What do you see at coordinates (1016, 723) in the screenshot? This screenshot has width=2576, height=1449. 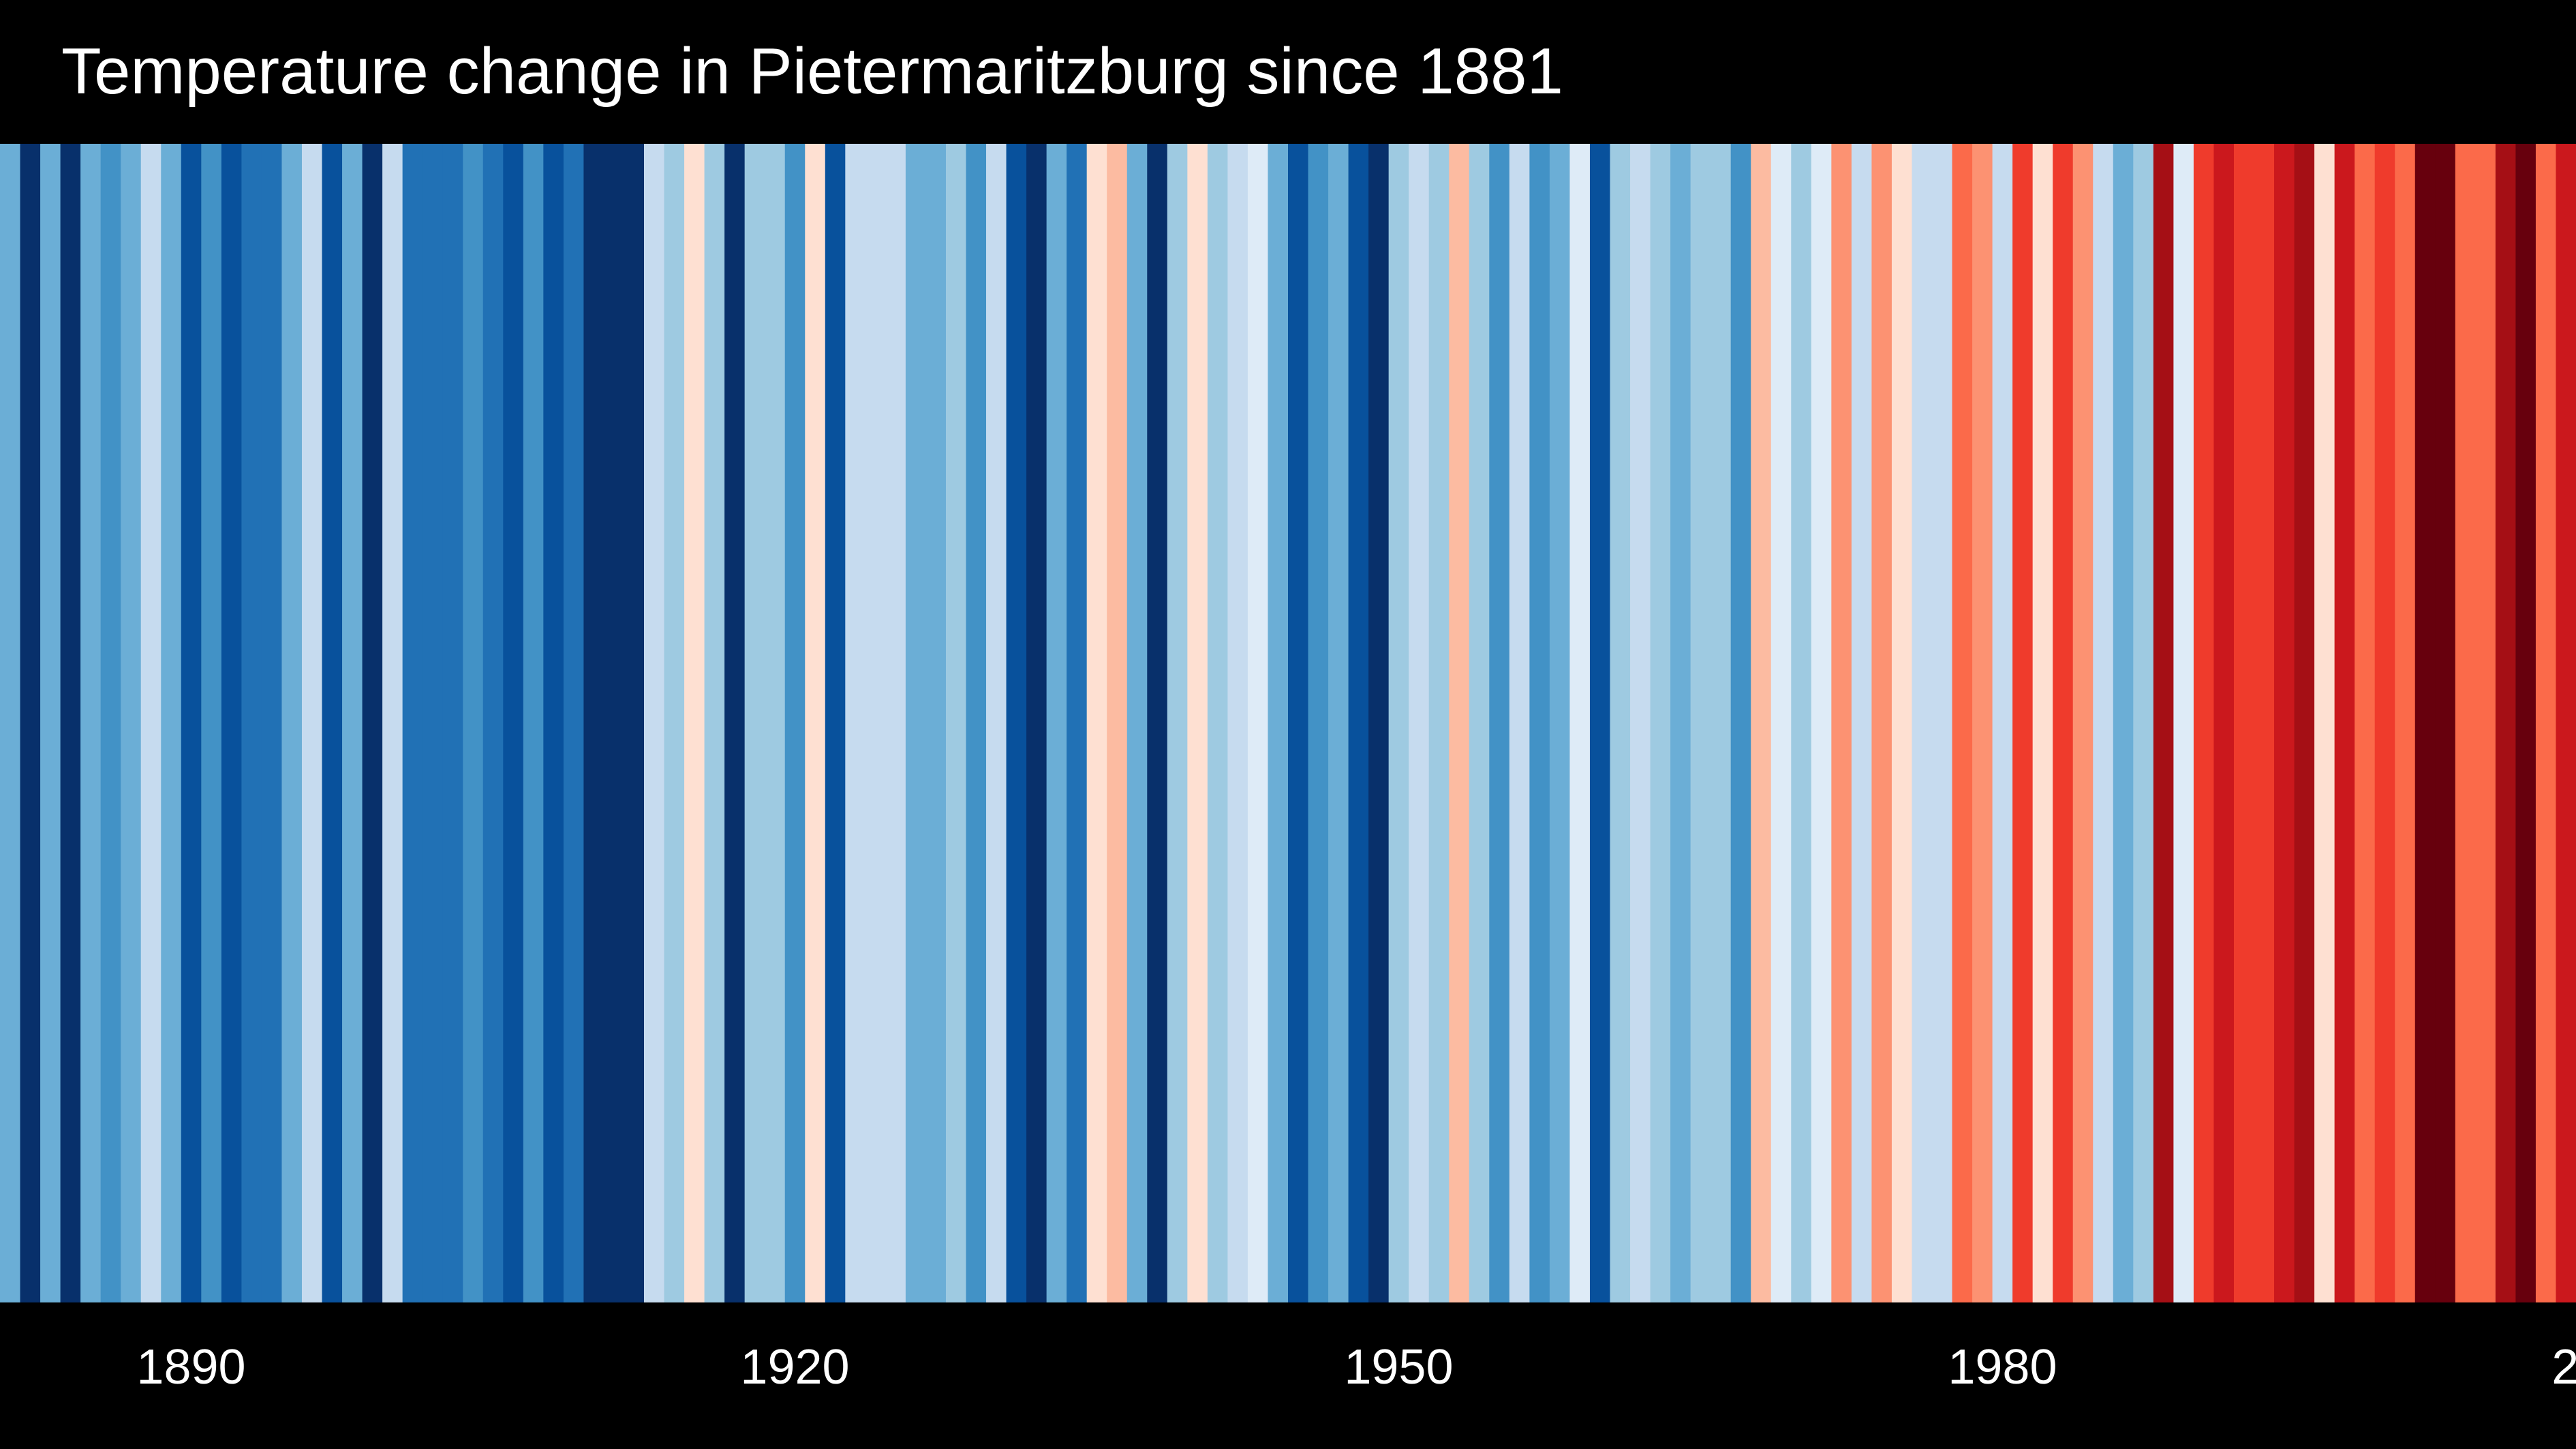 I see `stripe-1931` at bounding box center [1016, 723].